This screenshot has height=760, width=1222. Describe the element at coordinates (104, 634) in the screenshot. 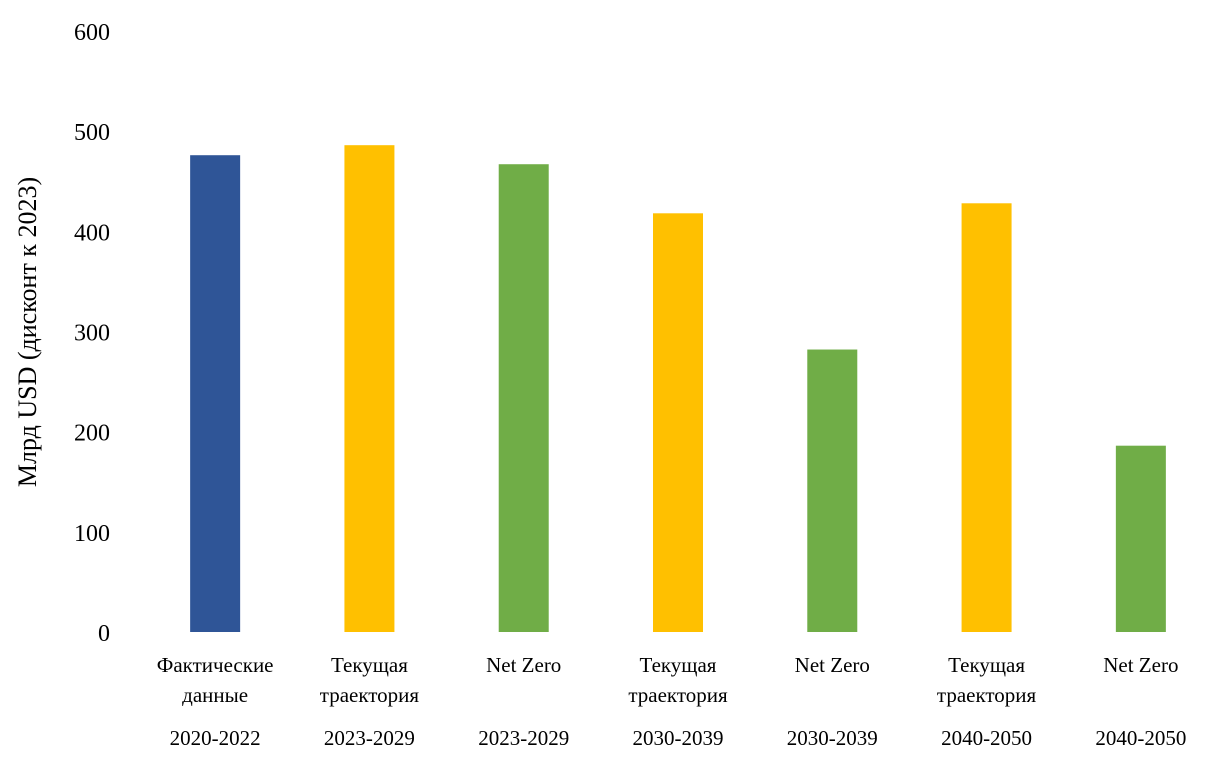

I see `y-tick-label: 0` at that location.